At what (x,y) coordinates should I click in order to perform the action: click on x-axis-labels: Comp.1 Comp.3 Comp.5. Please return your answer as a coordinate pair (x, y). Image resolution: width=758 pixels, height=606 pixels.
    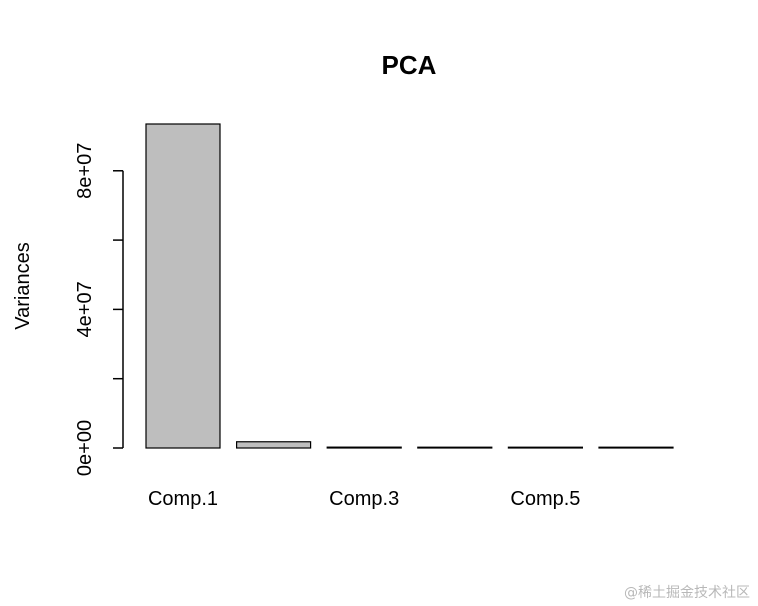
    Looking at the image, I should click on (364, 499).